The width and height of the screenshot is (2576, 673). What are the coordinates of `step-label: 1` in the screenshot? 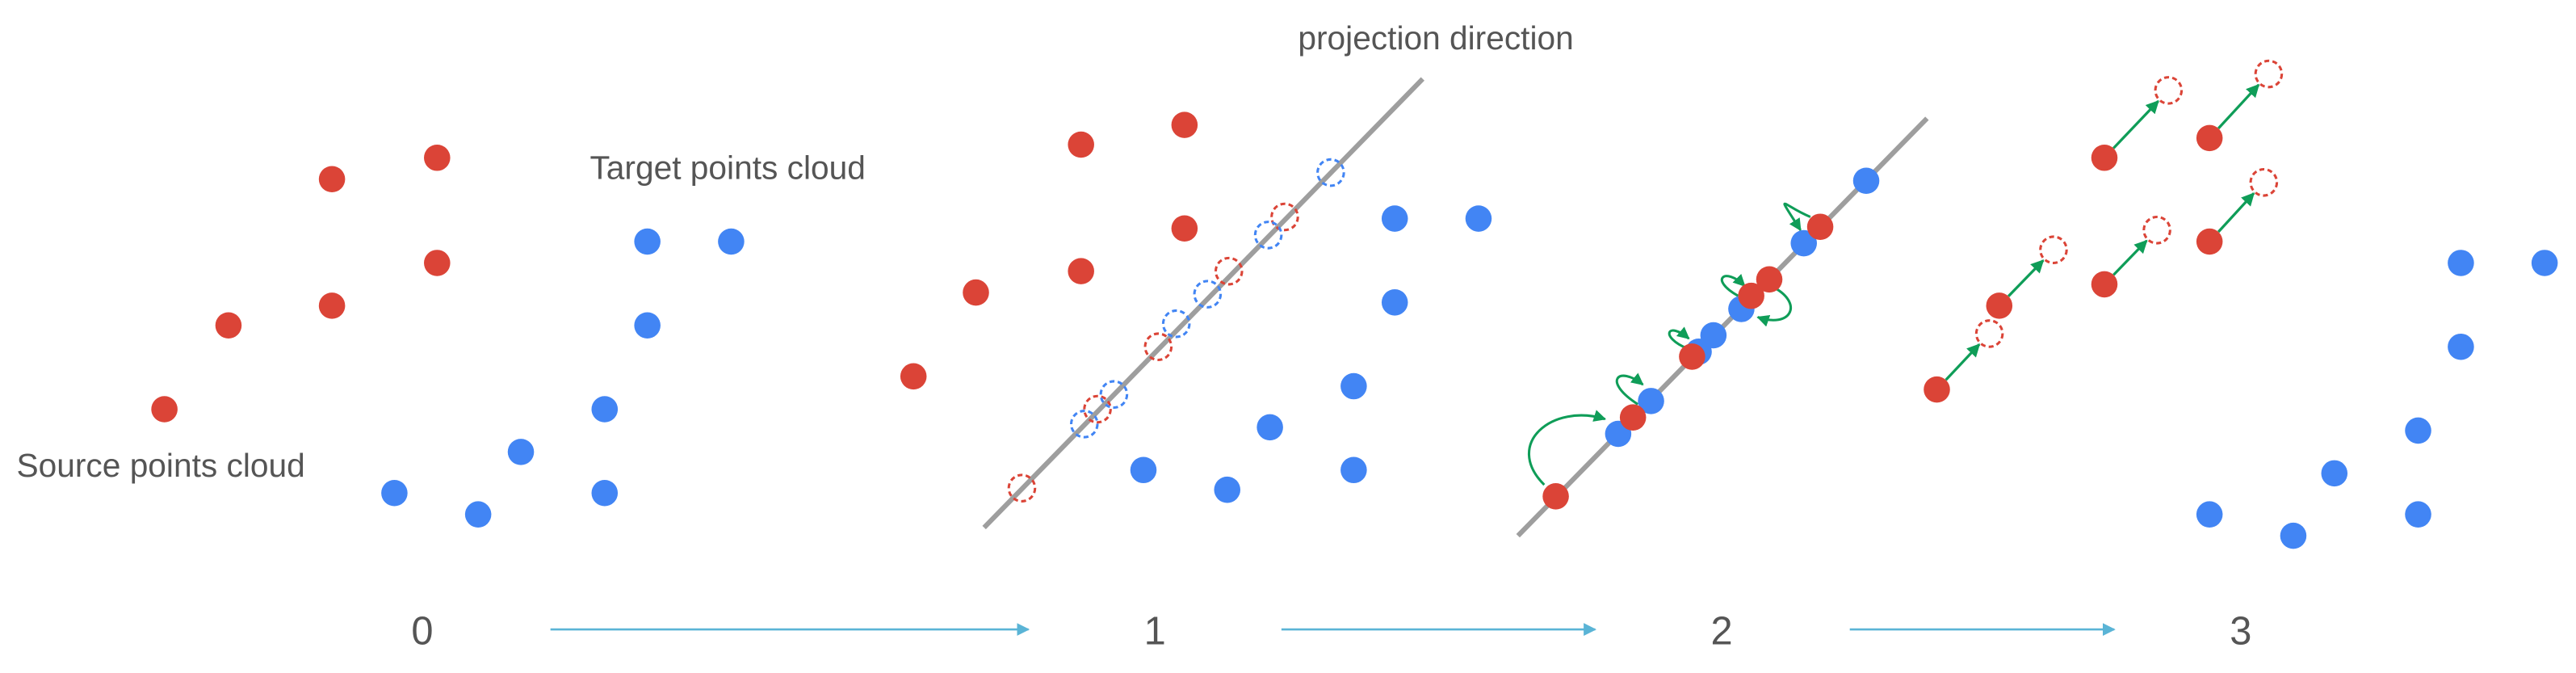 It's located at (1155, 631).